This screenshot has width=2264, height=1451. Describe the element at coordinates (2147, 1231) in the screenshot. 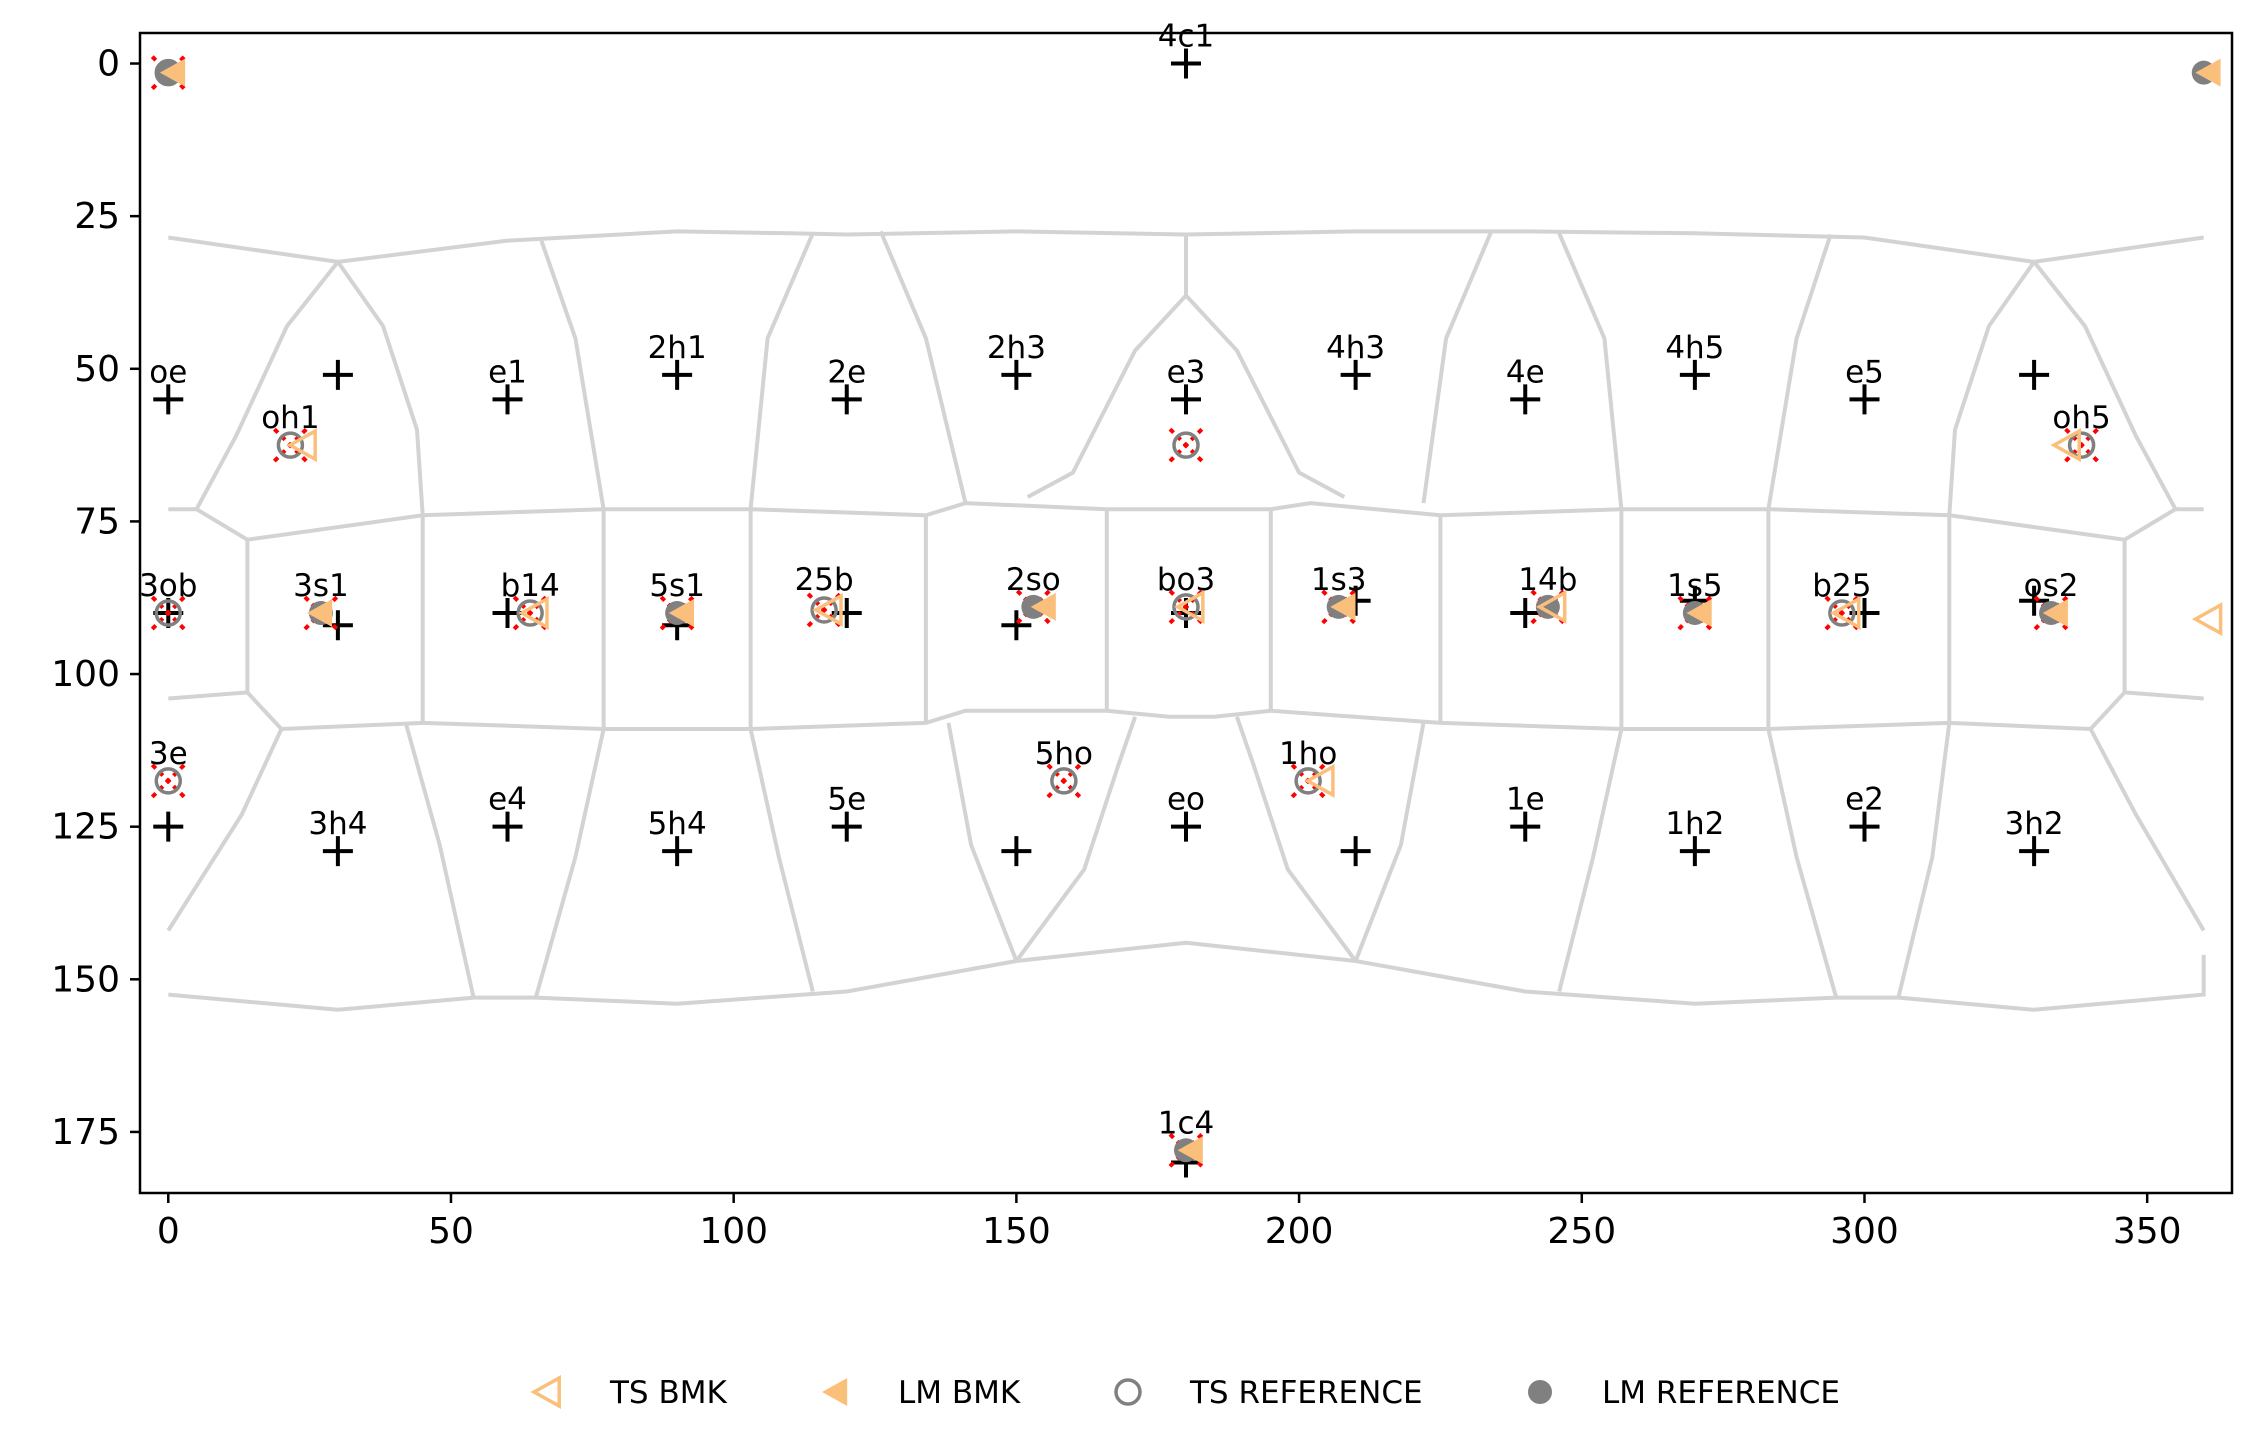

I see `x-tick-label: 350` at that location.